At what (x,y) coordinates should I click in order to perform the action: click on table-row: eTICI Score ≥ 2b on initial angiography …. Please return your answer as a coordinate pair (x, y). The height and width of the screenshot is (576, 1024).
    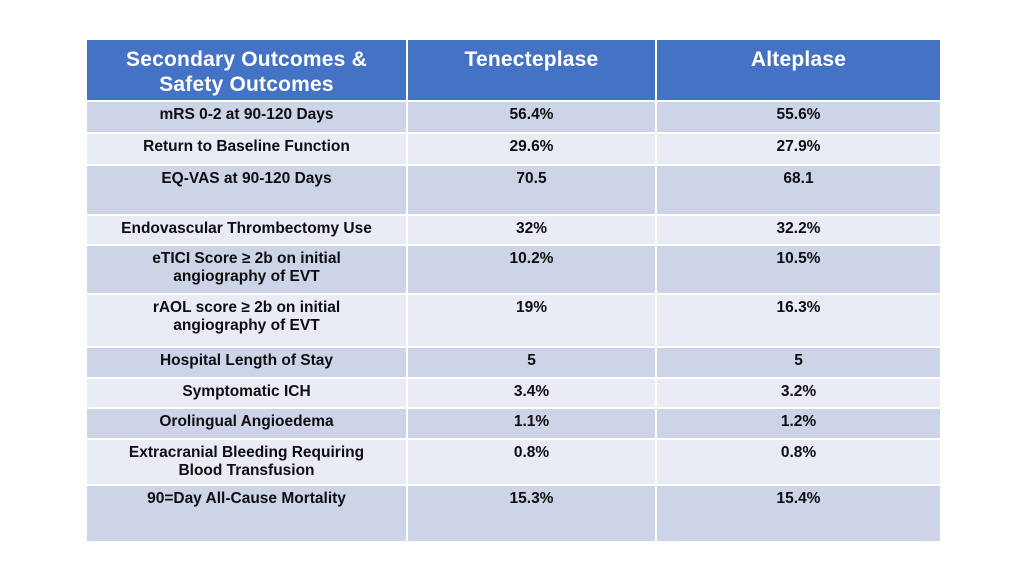
    Looking at the image, I should click on (513, 269).